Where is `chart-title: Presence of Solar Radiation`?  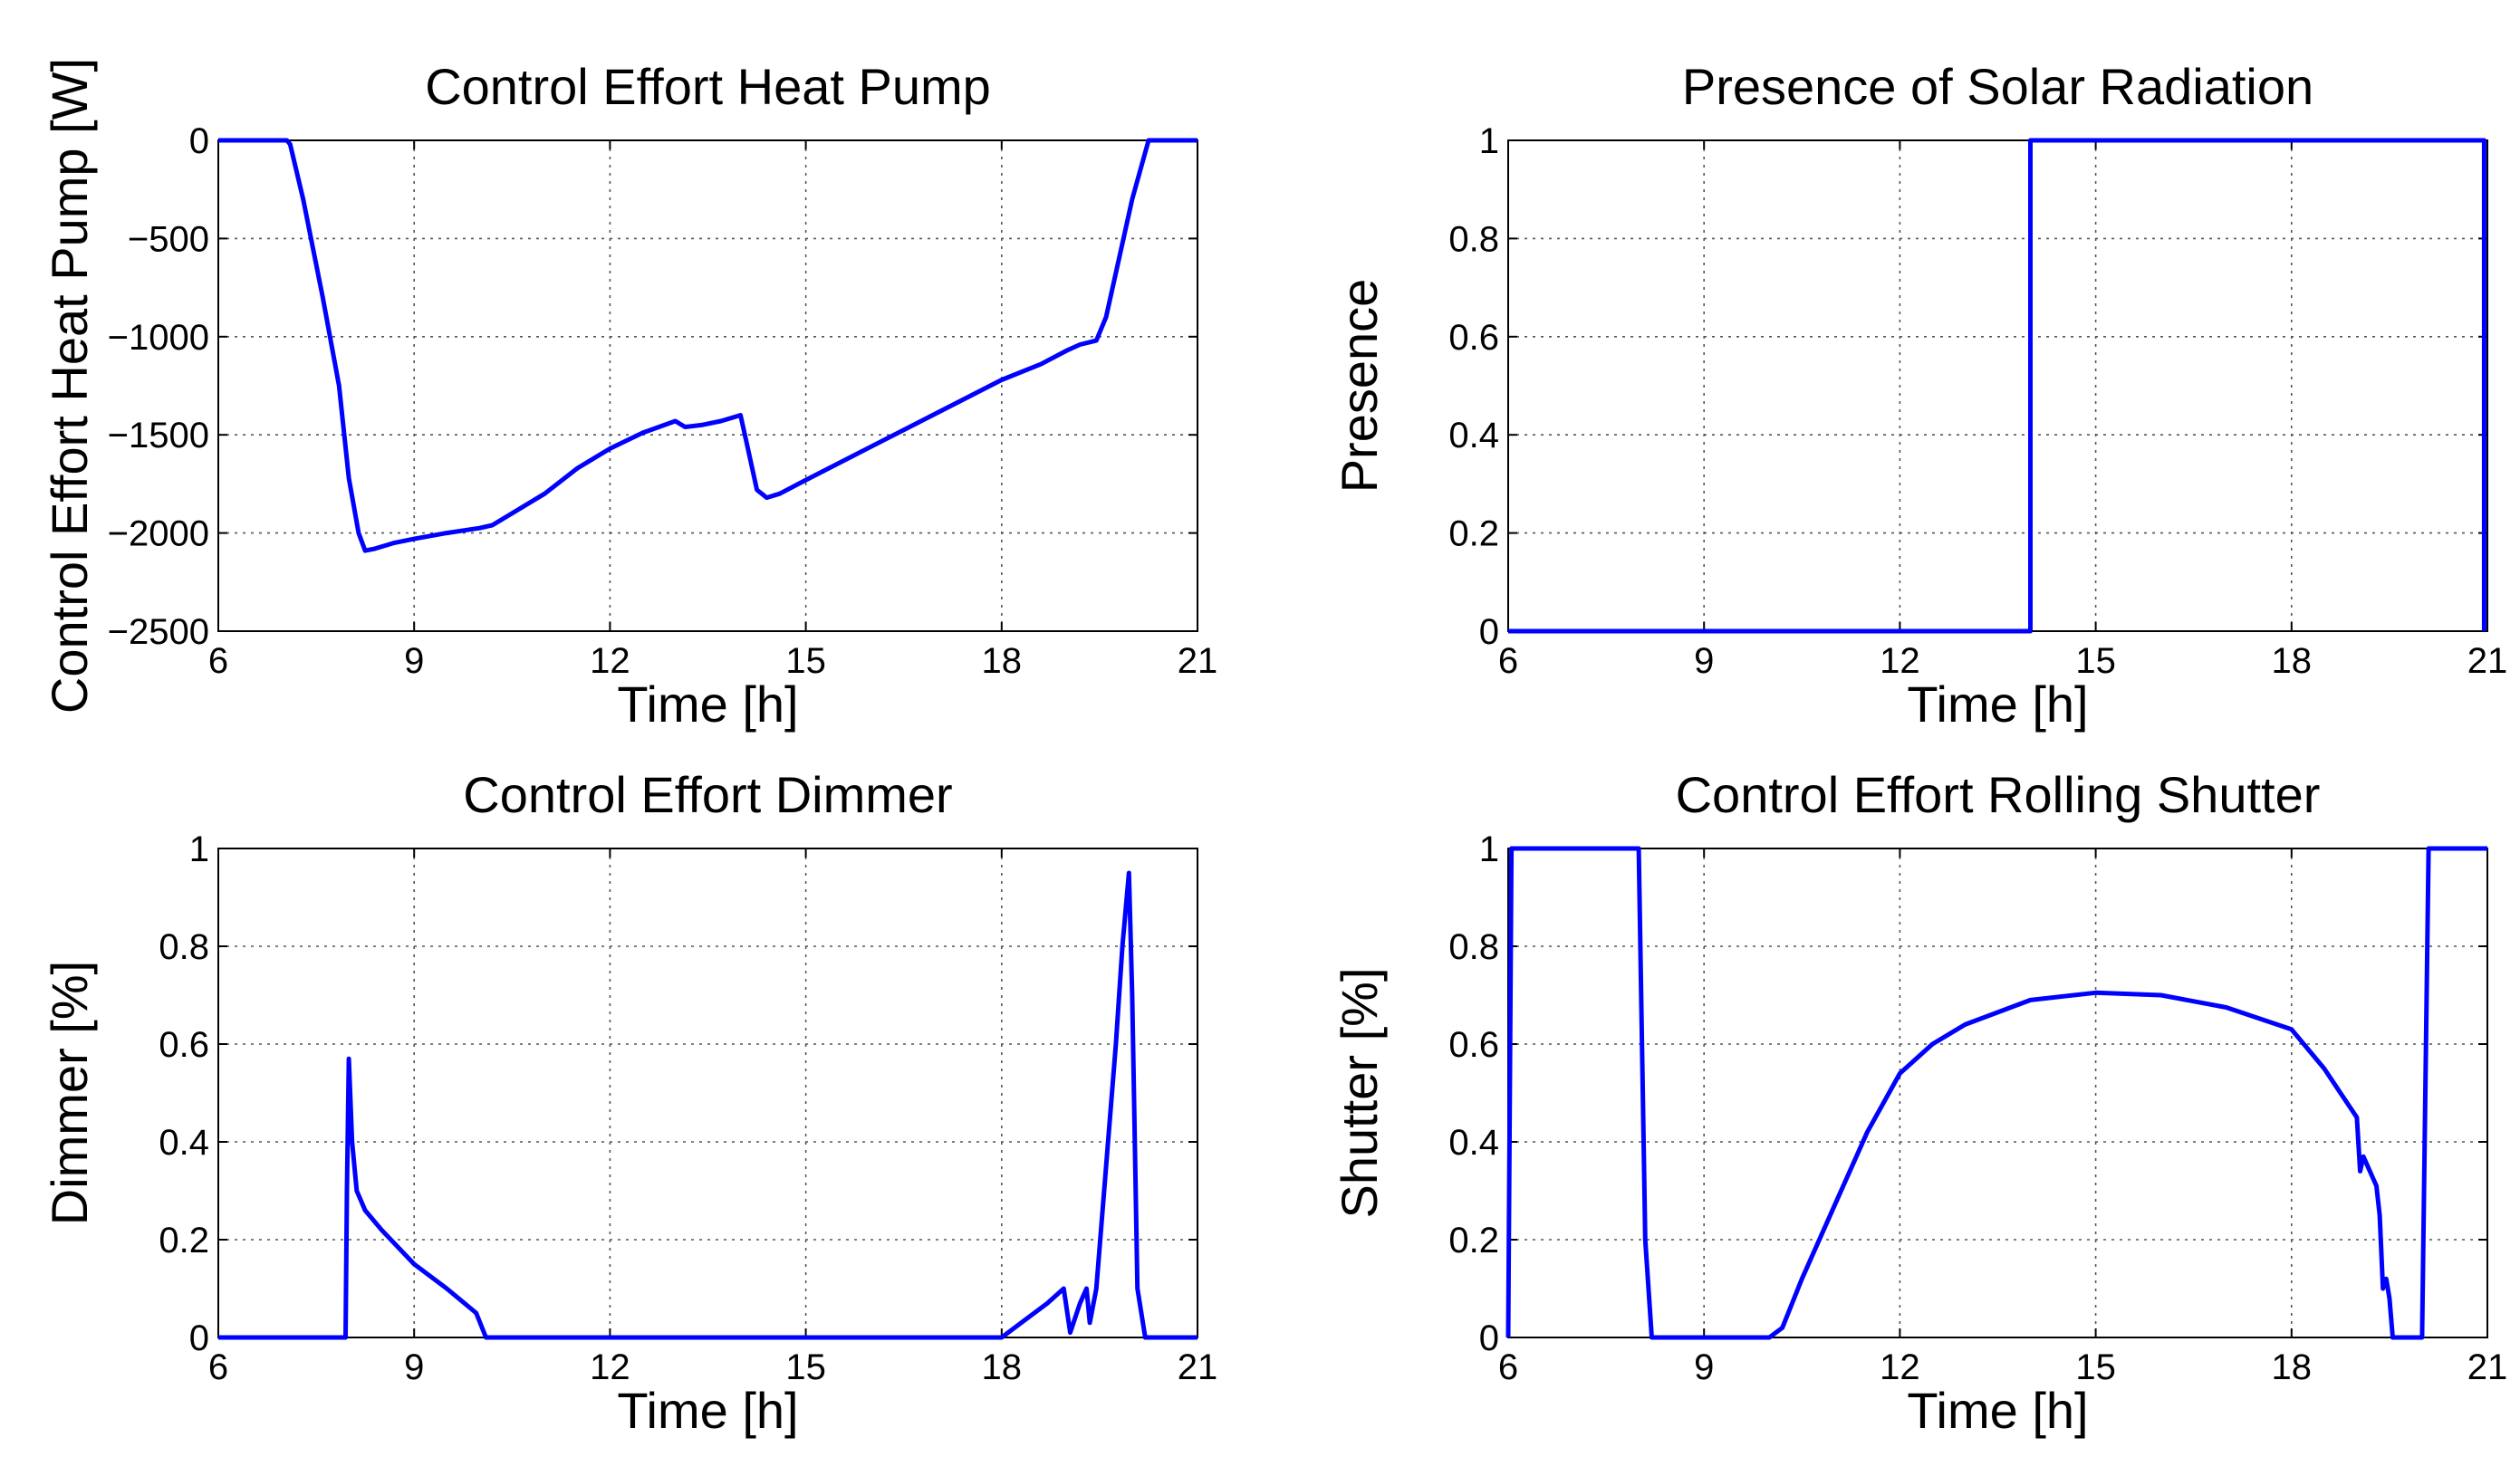
chart-title: Presence of Solar Radiation is located at coordinates (1997, 86).